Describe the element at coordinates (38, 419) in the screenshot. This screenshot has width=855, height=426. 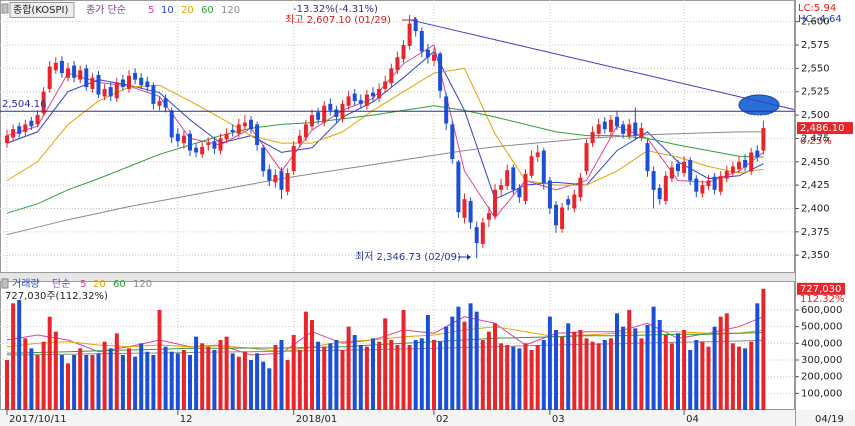
I see `x-tick-label: 2017/10/11` at that location.